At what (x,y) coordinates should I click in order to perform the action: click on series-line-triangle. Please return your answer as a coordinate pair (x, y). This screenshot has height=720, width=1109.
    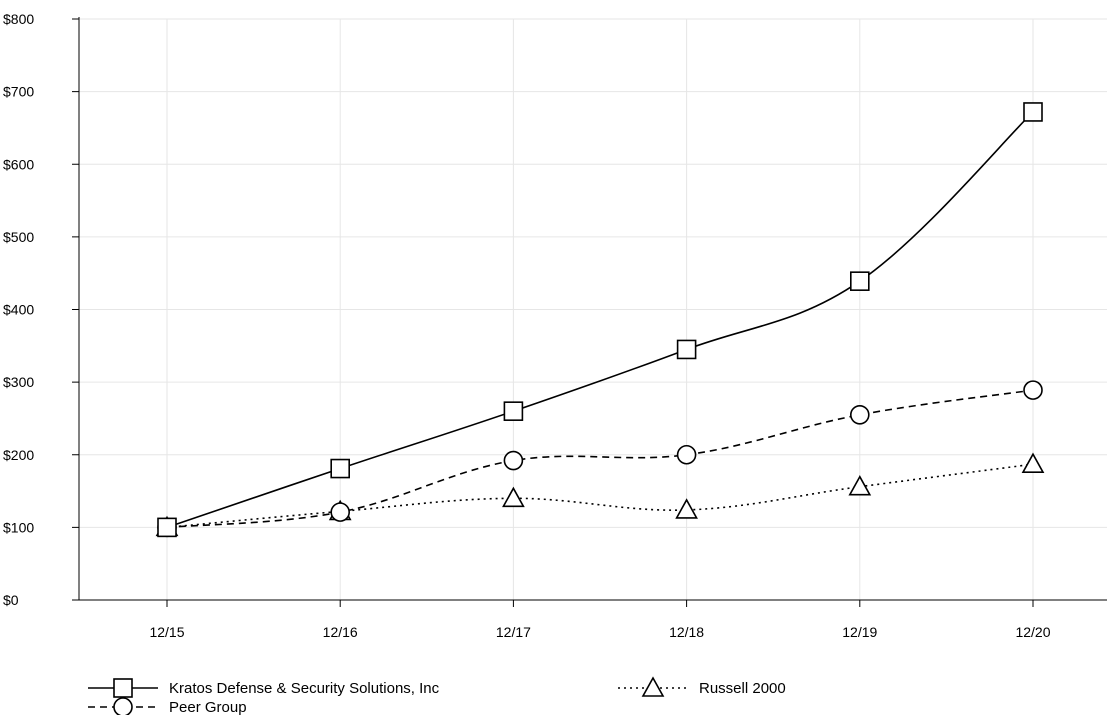
    Looking at the image, I should click on (600, 496).